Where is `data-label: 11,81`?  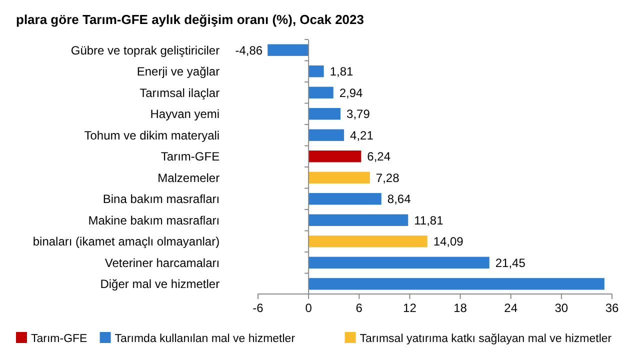
data-label: 11,81 is located at coordinates (429, 220).